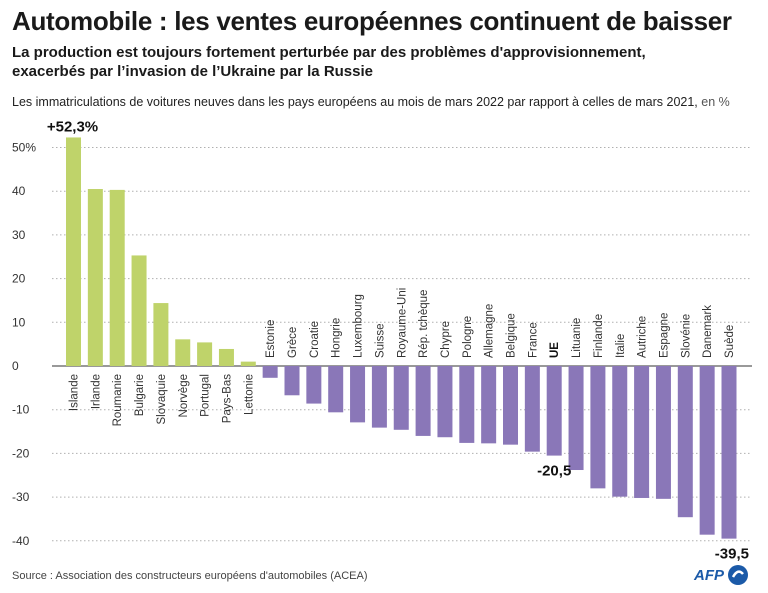  Describe the element at coordinates (140, 395) in the screenshot. I see `category-label: Bulgarie` at that location.